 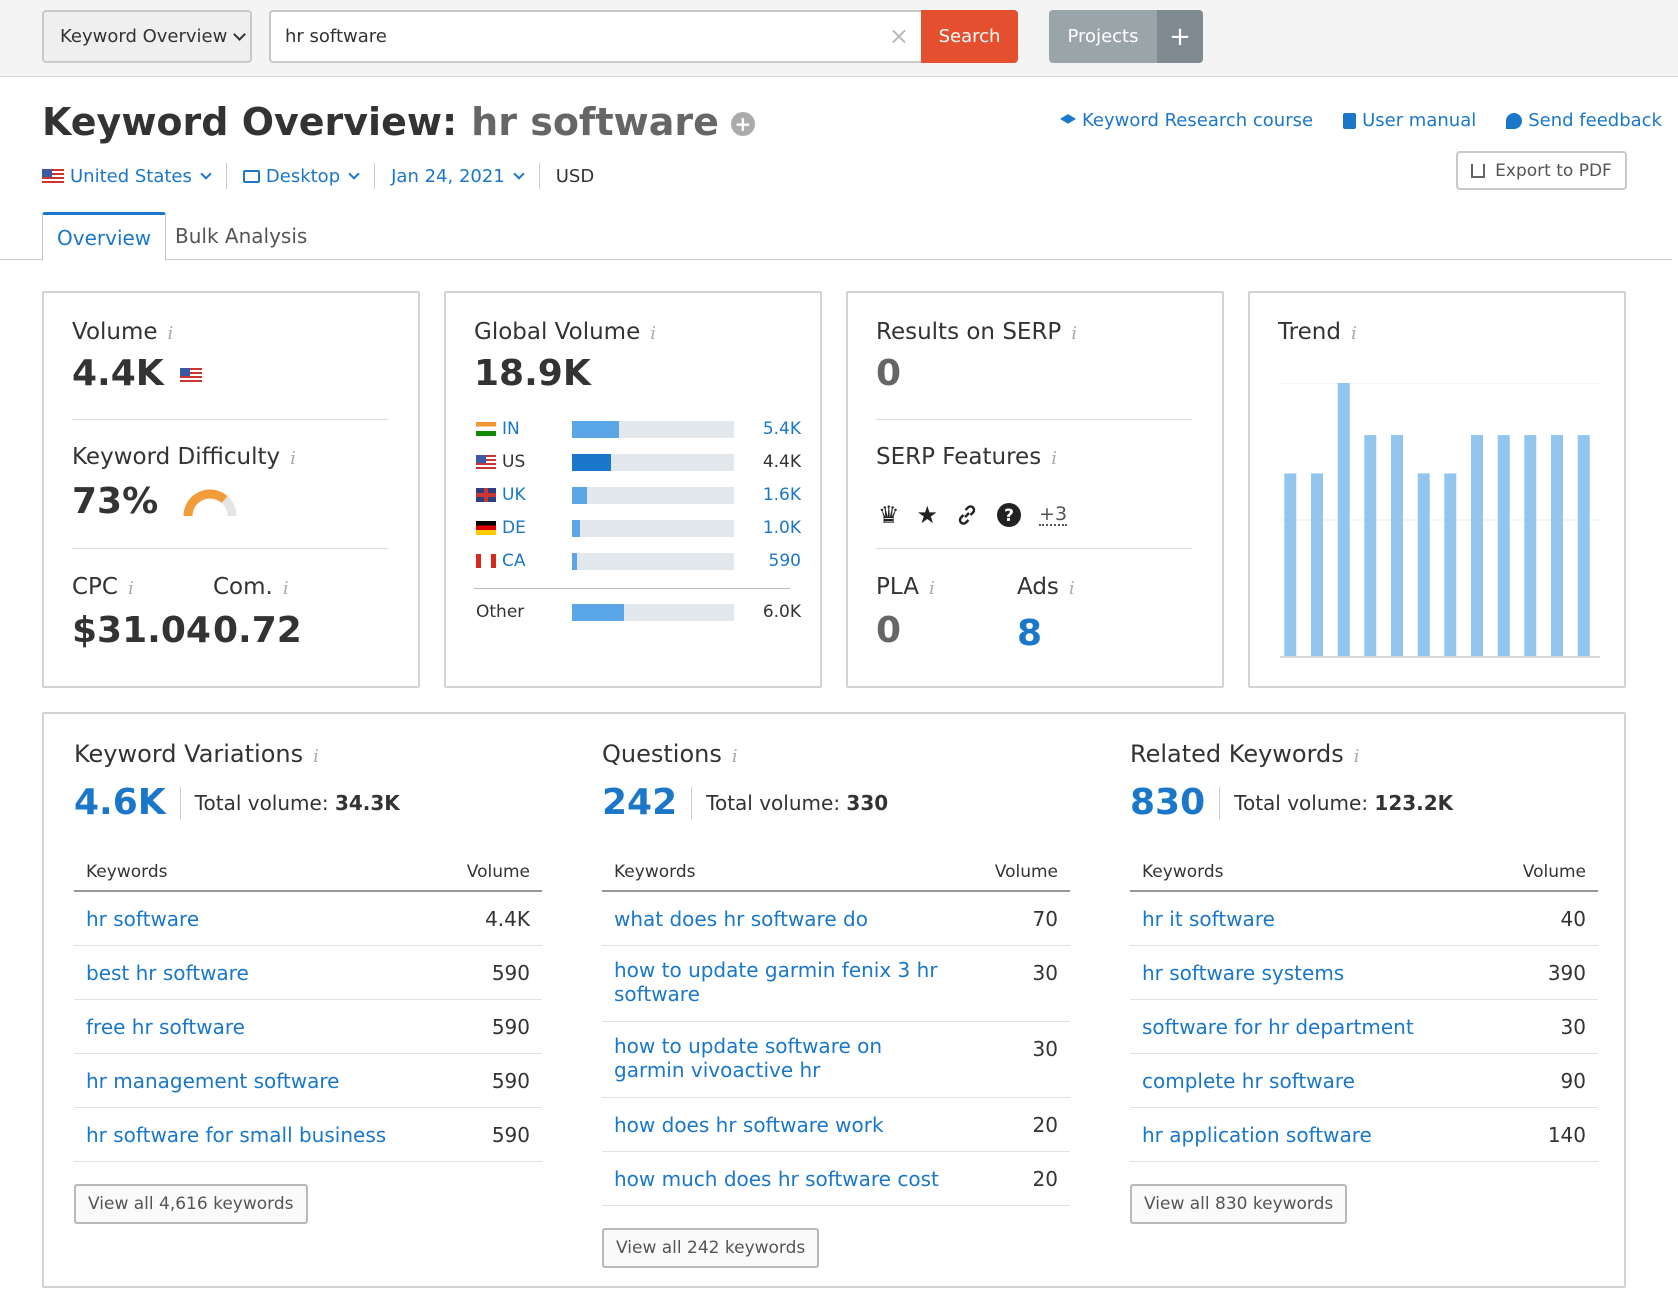 I want to click on global-volume-label-text: Global Volume, so click(x=557, y=332).